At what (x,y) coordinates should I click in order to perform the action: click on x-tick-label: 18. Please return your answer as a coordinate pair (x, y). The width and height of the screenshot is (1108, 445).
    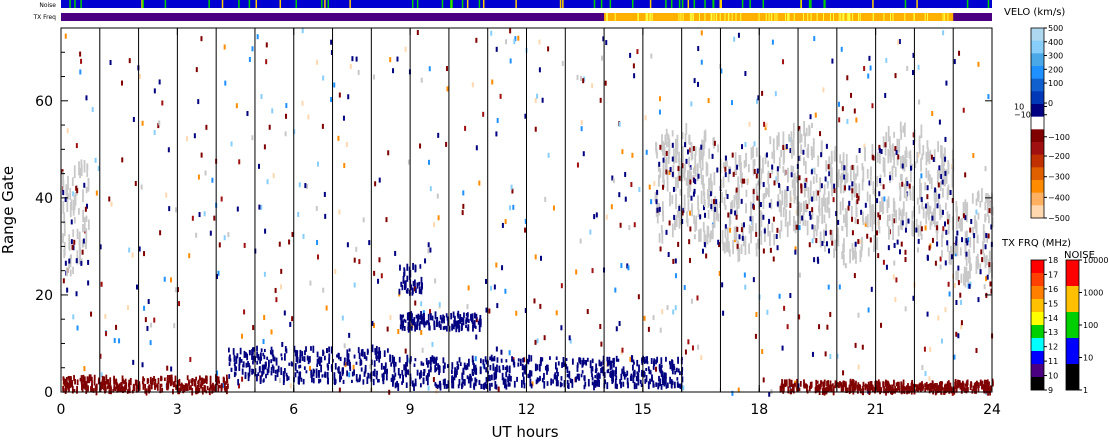
    Looking at the image, I should click on (759, 410).